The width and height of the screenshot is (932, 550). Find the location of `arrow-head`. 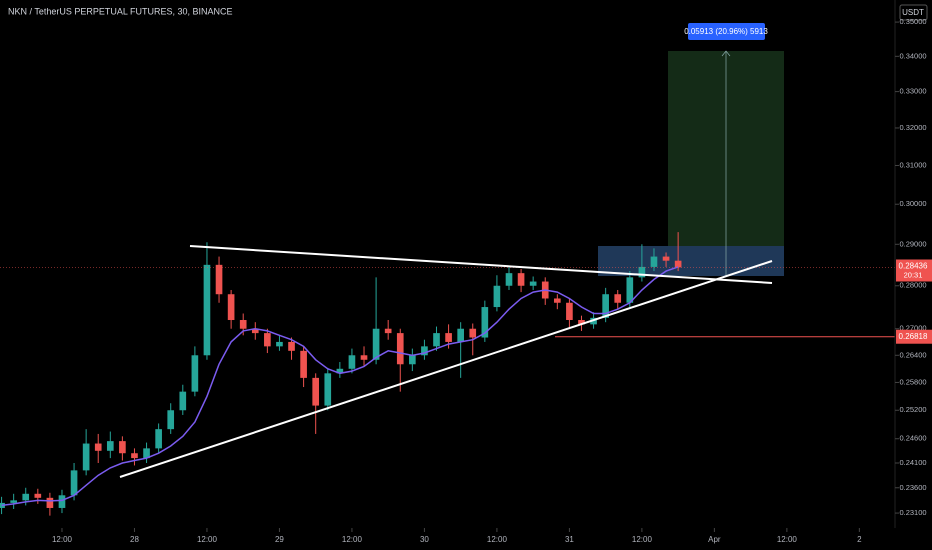

arrow-head is located at coordinates (726, 53).